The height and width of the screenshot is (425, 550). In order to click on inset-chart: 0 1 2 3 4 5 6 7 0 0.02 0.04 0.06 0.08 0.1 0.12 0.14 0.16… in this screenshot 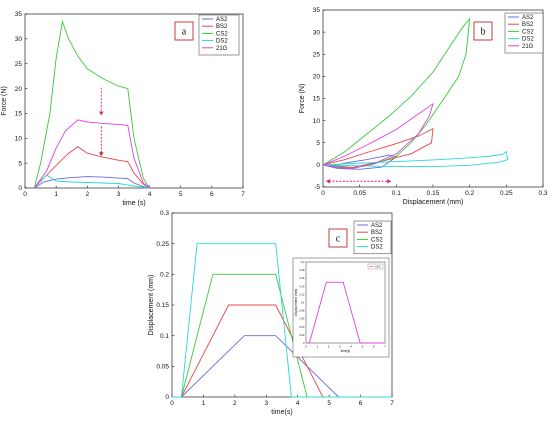, I will do `click(341, 307)`.